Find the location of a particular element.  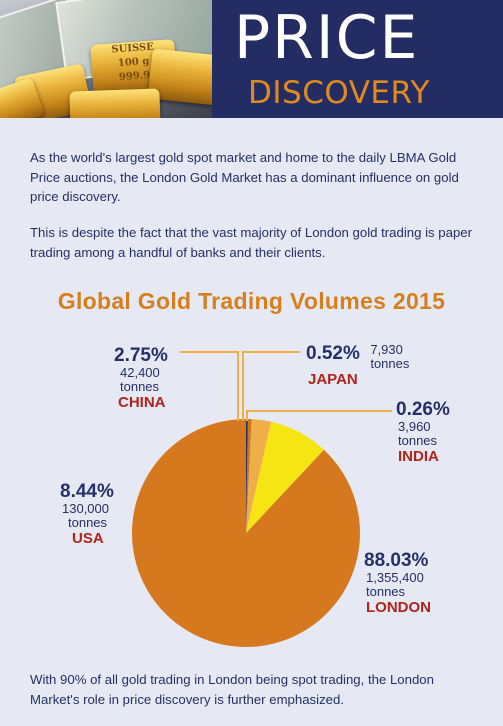

title-panel: PRICE DISCOVERY is located at coordinates (357, 59).